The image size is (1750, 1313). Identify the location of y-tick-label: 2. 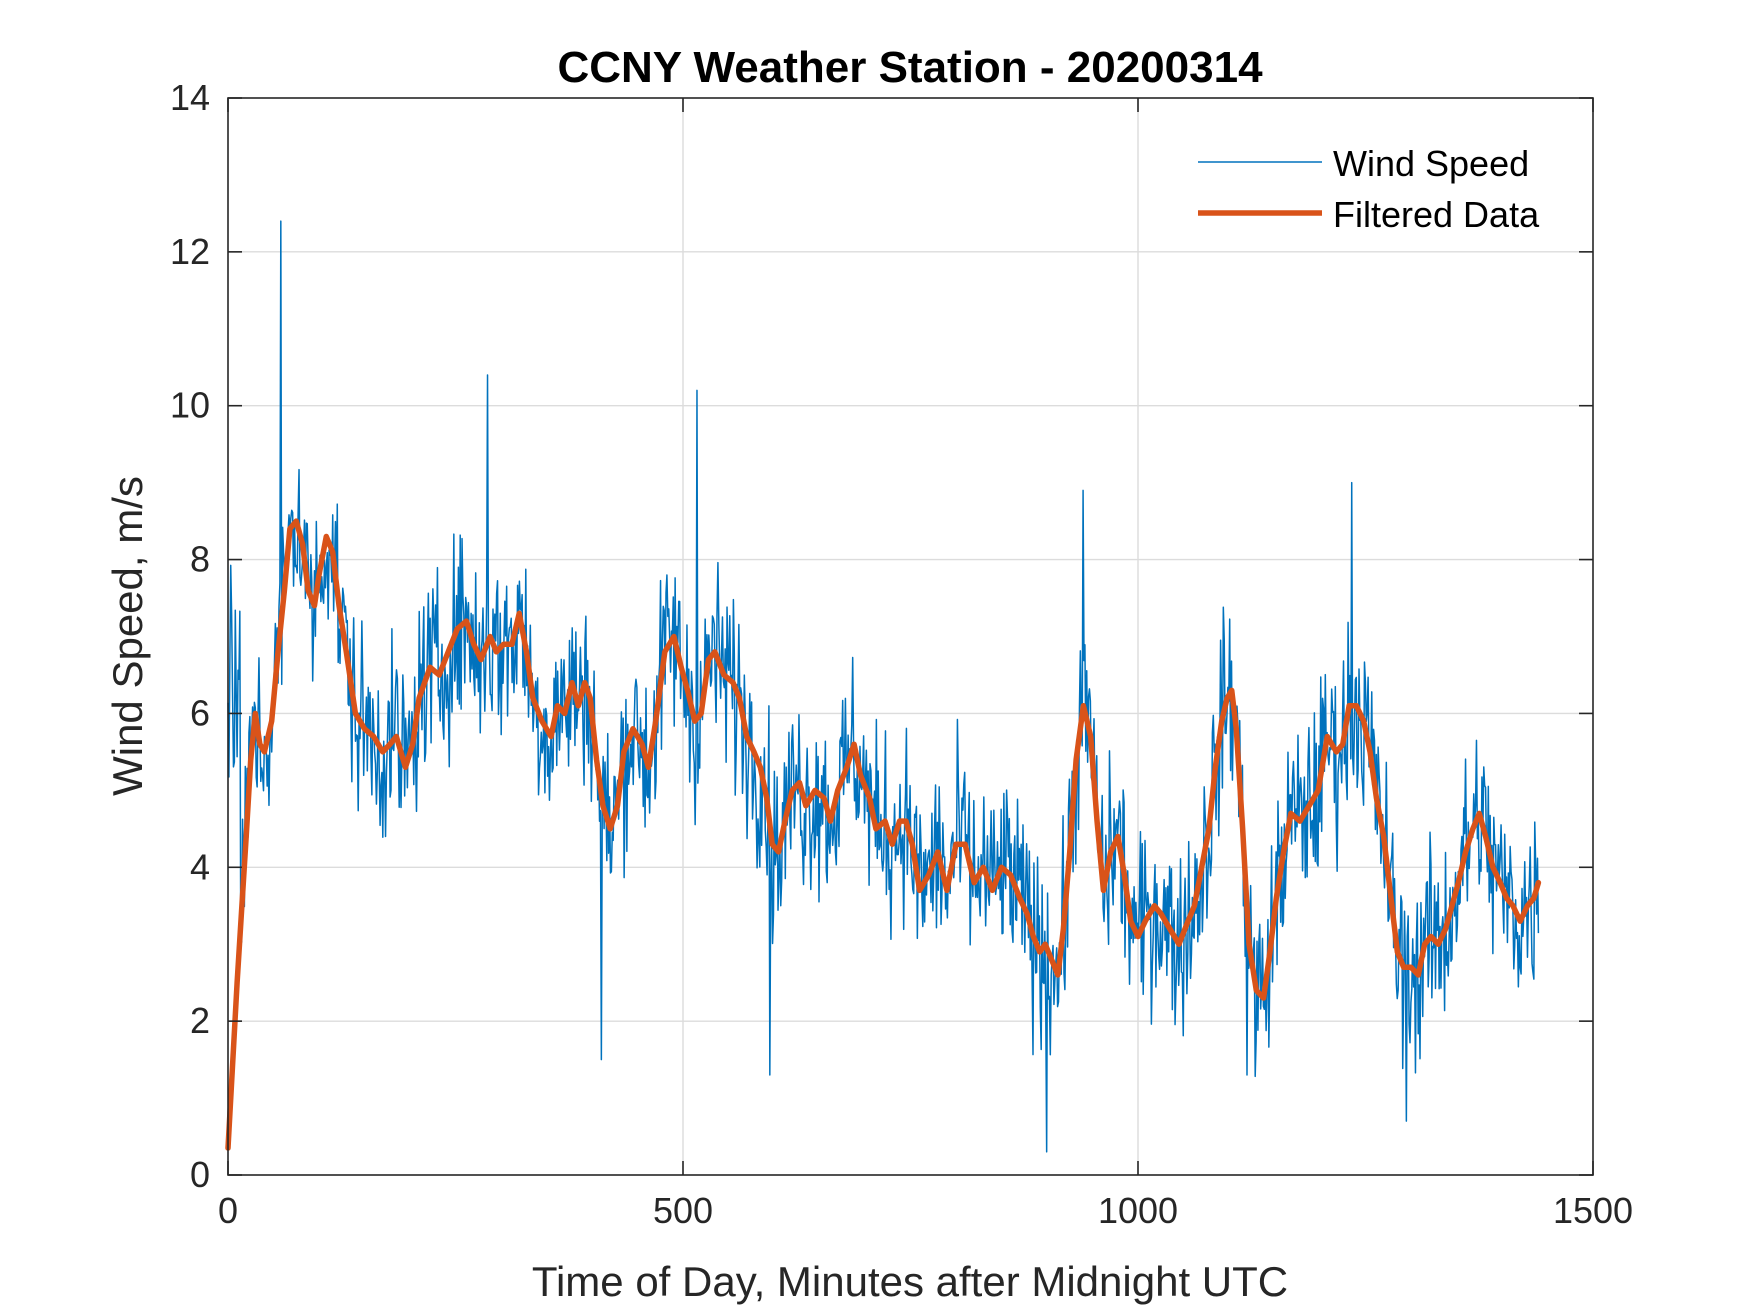
(200, 1020).